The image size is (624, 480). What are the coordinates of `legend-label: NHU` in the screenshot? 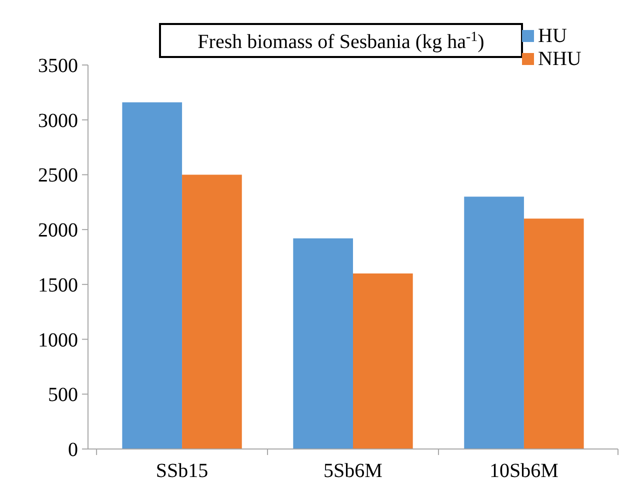 It's located at (560, 59).